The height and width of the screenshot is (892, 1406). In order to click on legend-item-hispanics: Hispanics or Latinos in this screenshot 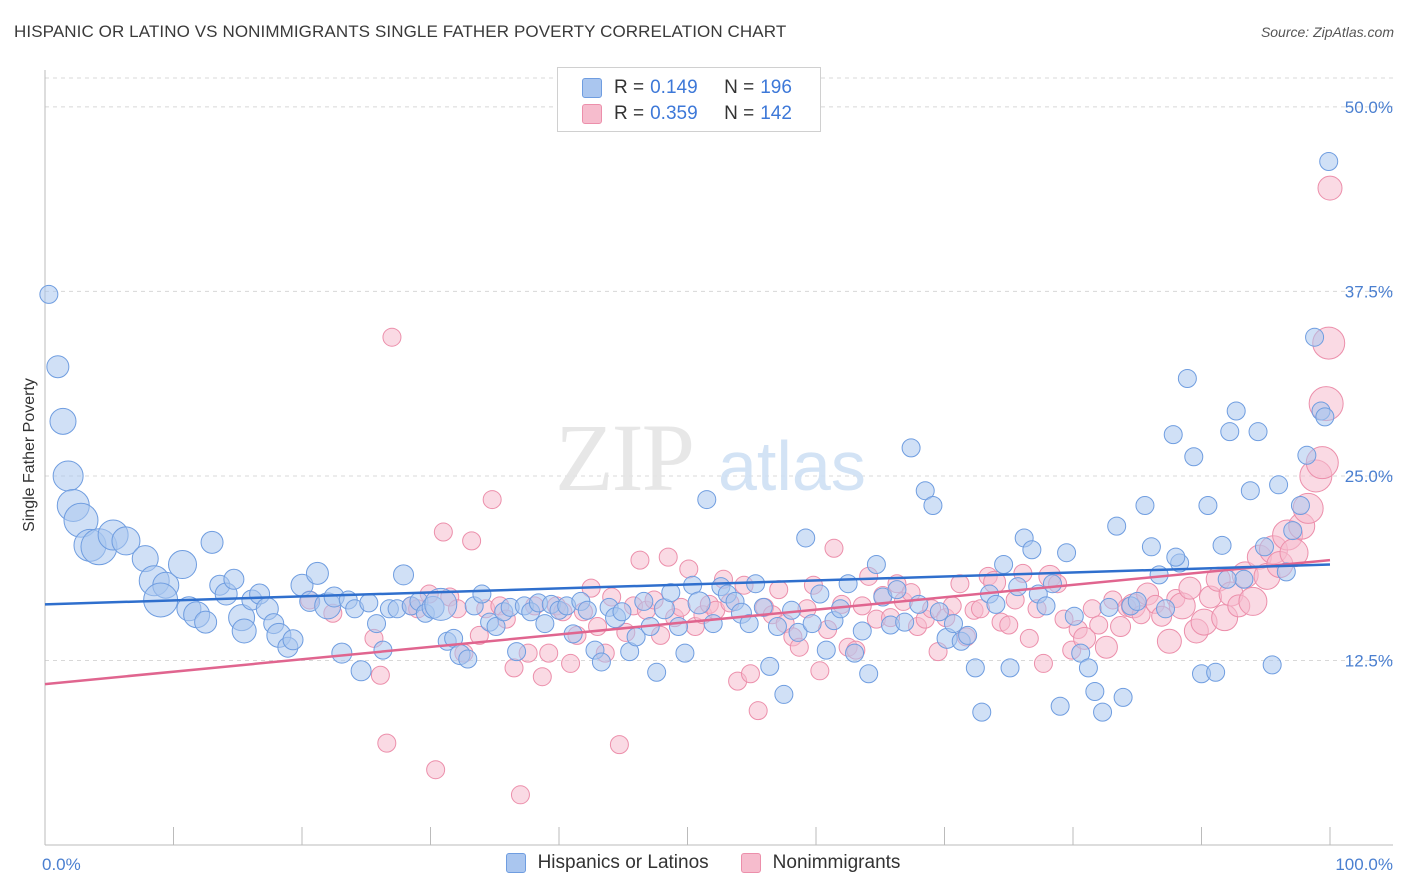, I will do `click(607, 863)`.